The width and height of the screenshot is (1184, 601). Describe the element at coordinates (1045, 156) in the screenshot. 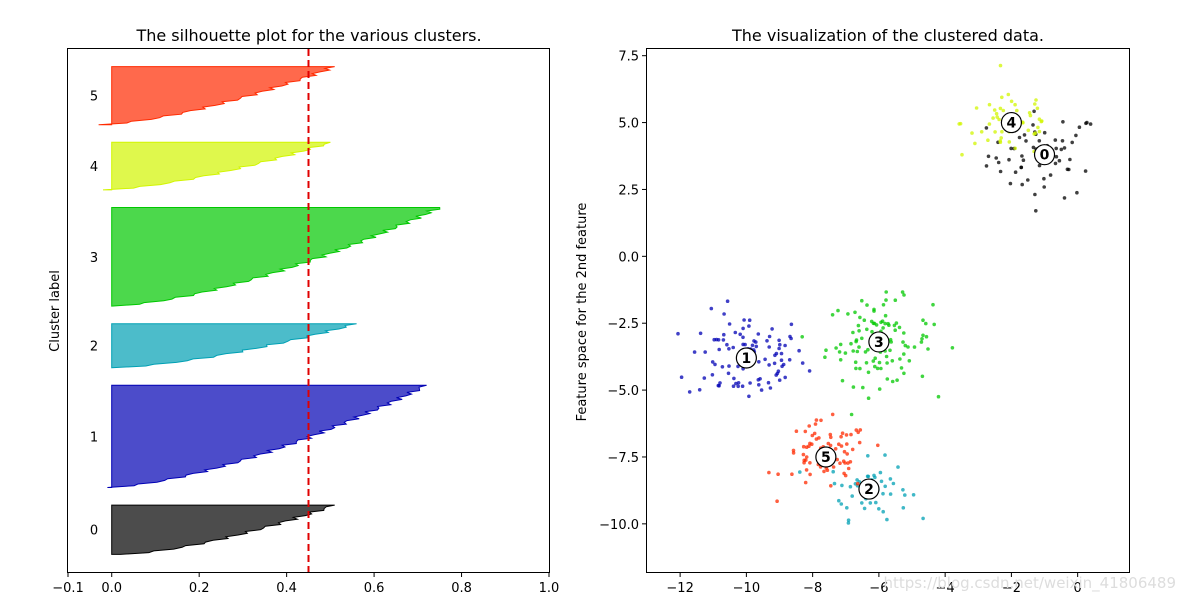

I see `cluster-center-label: 0` at that location.